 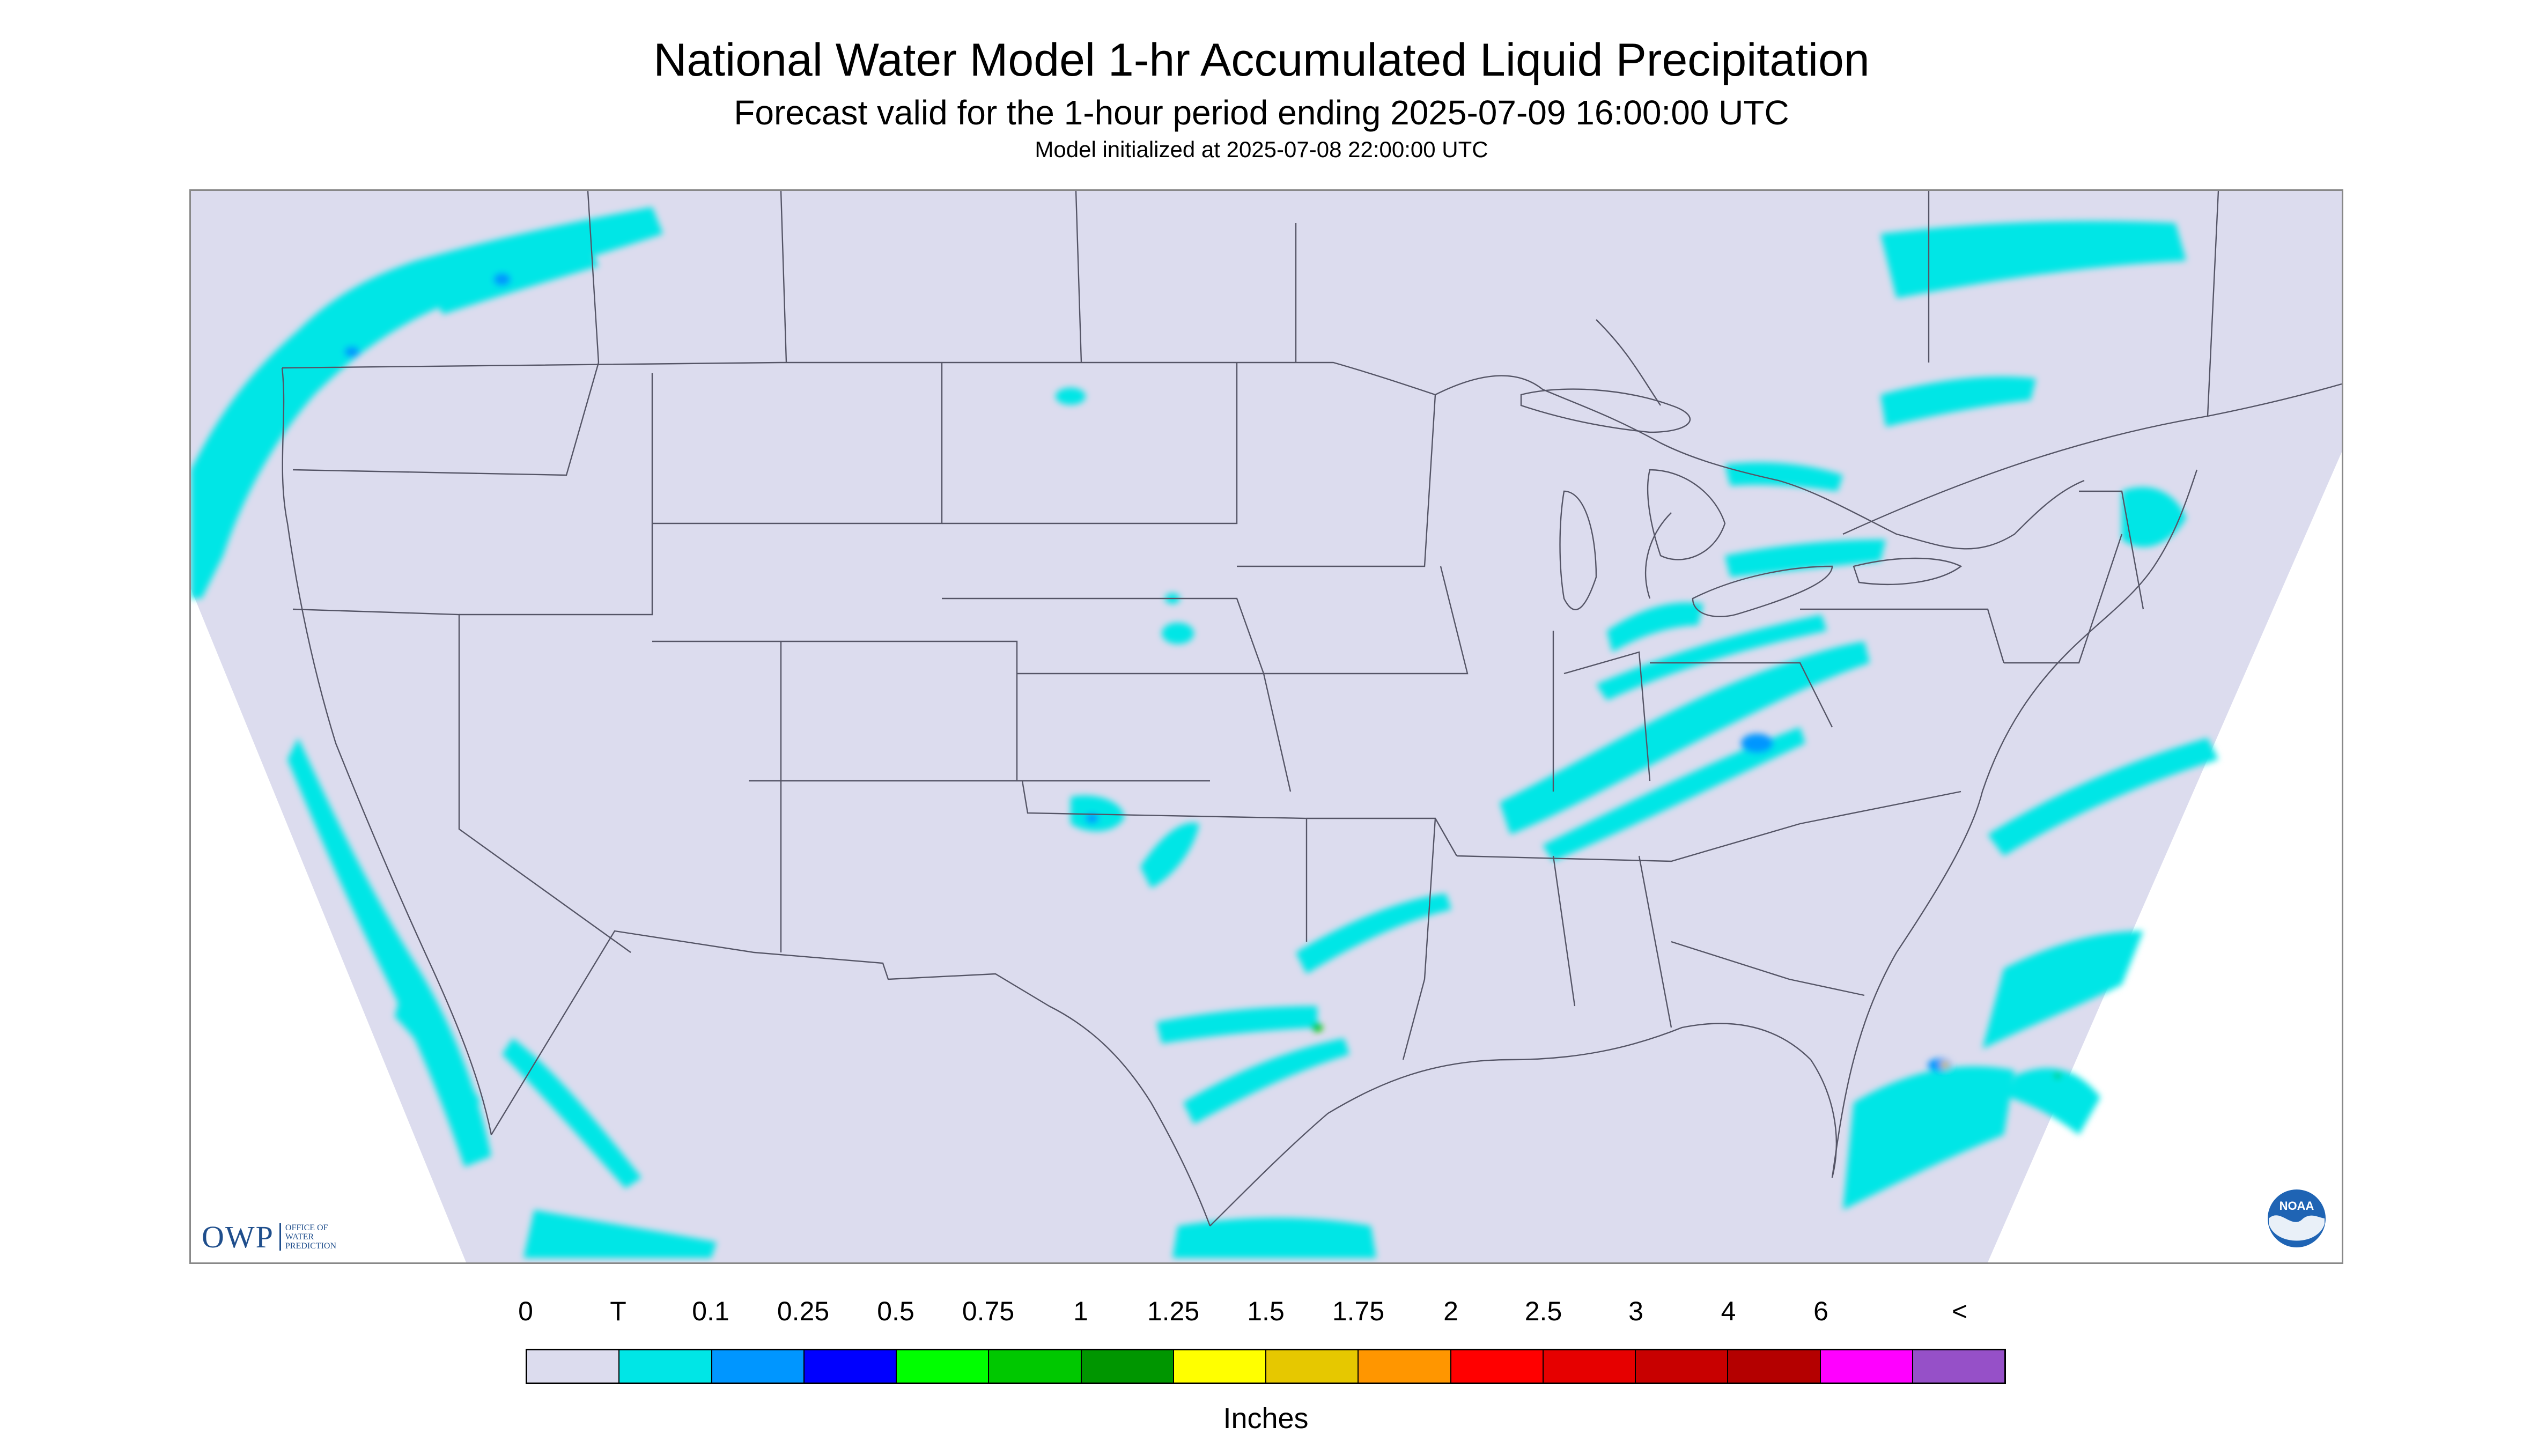 What do you see at coordinates (1266, 1418) in the screenshot?
I see `legend-units: Inches` at bounding box center [1266, 1418].